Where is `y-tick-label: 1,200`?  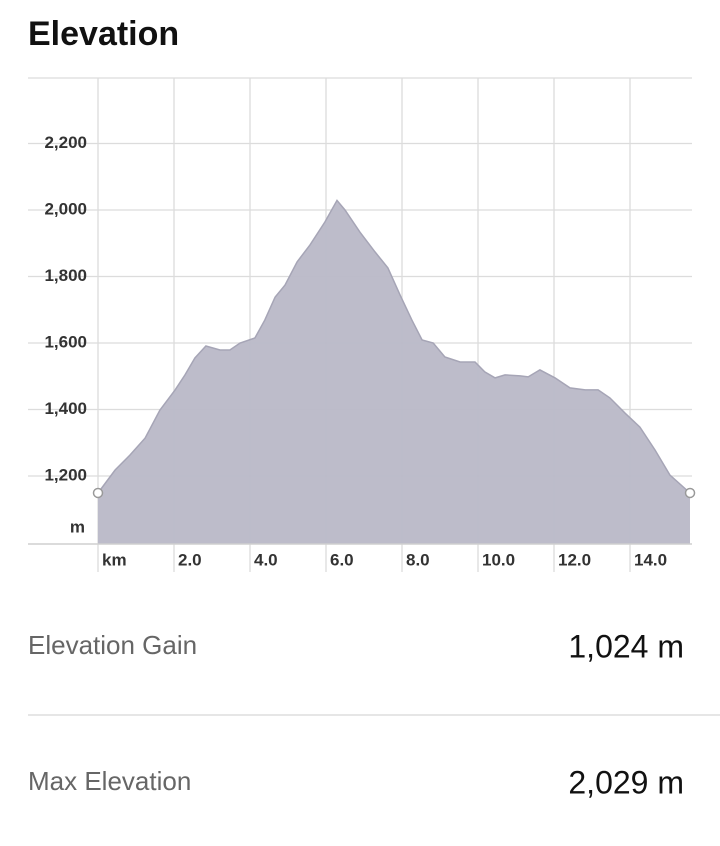 y-tick-label: 1,200 is located at coordinates (65, 474).